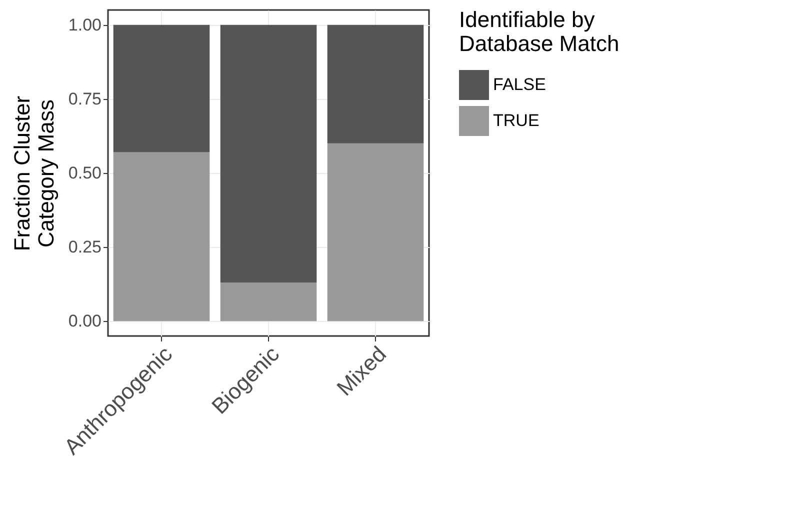 This screenshot has height=514, width=798. Describe the element at coordinates (516, 120) in the screenshot. I see `legend-label: TRUE` at that location.